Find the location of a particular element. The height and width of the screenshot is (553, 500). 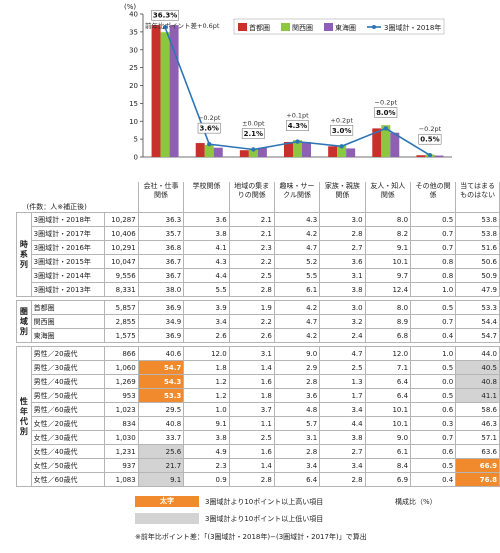

value-cell: 3.0 is located at coordinates (342, 307).